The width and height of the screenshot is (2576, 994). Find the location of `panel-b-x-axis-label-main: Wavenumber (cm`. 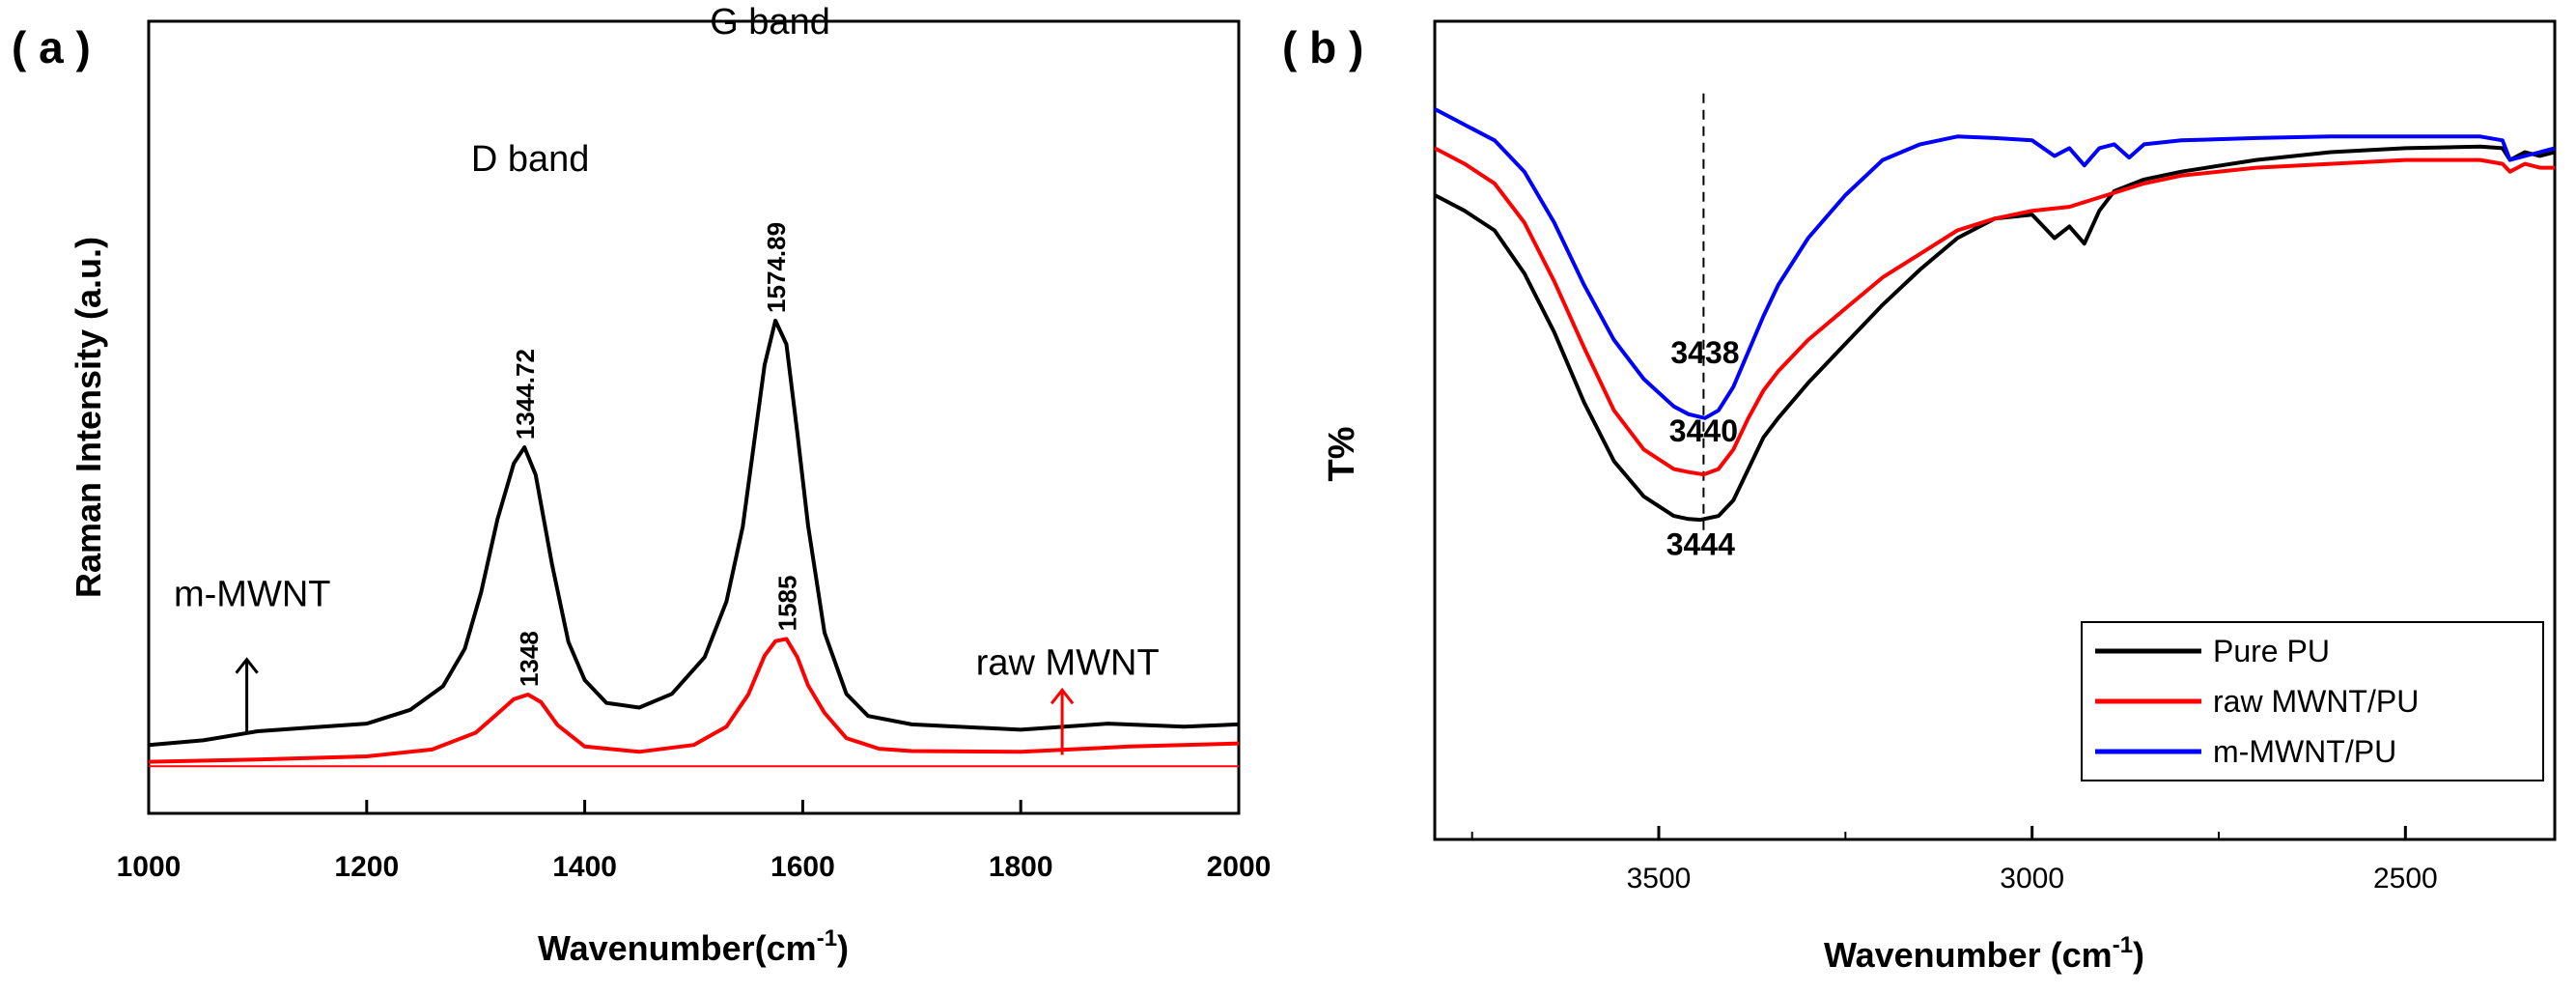

panel-b-x-axis-label-main: Wavenumber (cm is located at coordinates (1969, 955).